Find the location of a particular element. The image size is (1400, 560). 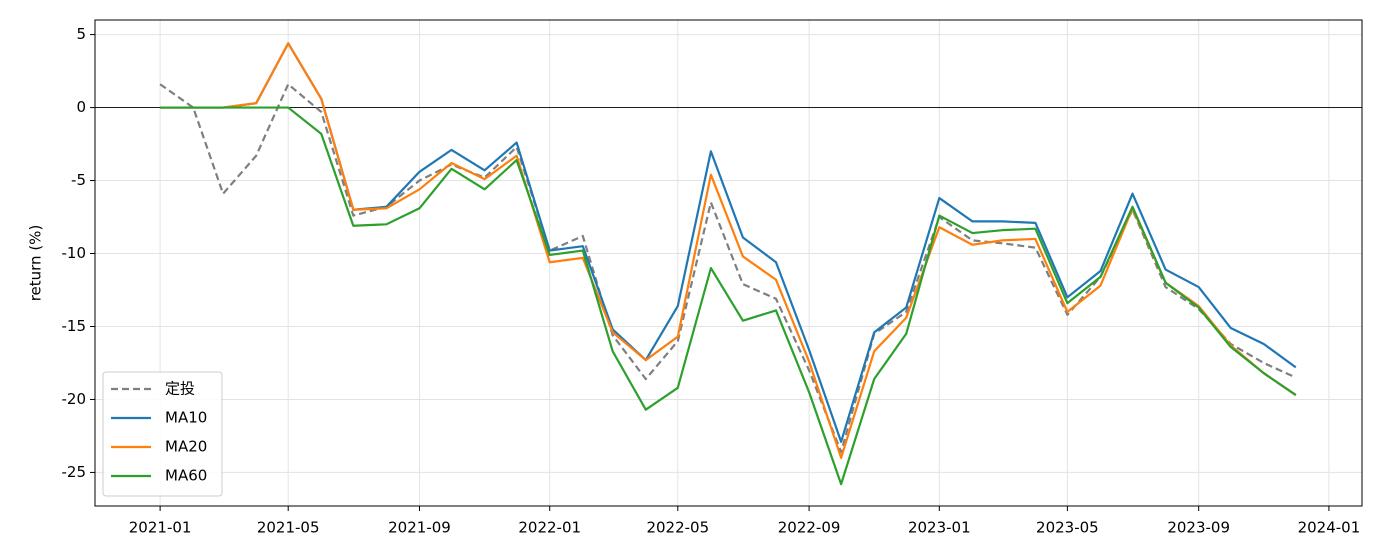

x-tick-label: 2023-01 is located at coordinates (939, 528).